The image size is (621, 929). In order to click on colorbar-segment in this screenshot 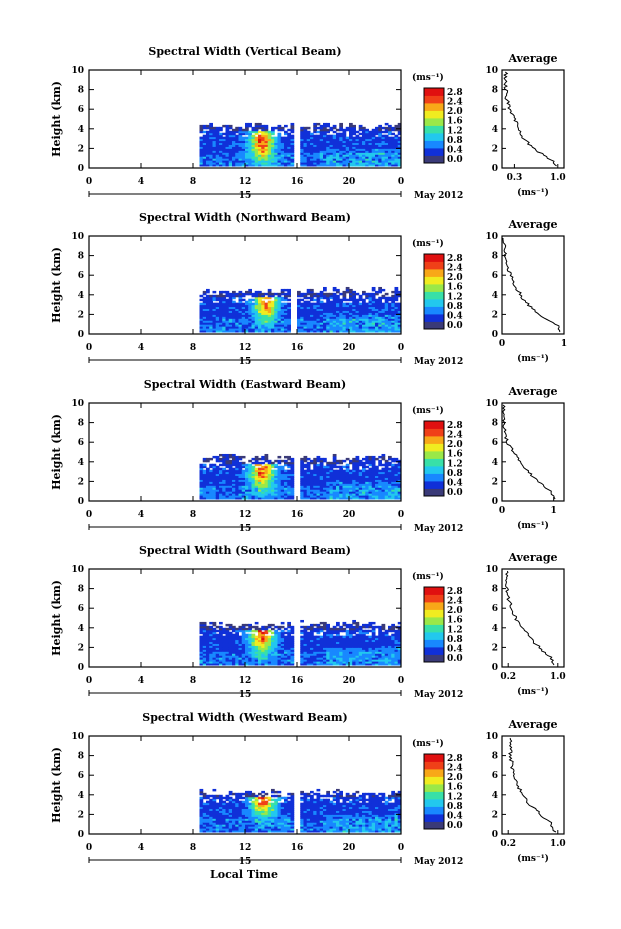, I will do `click(434, 318)`.